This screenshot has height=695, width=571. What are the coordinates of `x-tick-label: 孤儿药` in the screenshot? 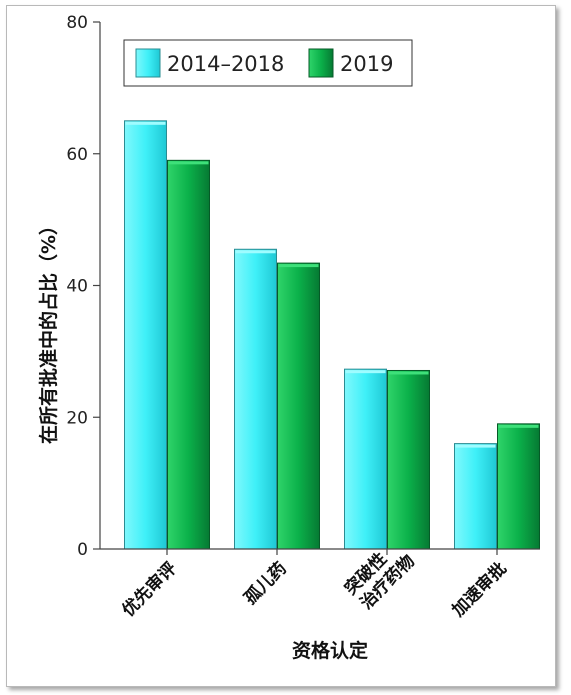 It's located at (265, 583).